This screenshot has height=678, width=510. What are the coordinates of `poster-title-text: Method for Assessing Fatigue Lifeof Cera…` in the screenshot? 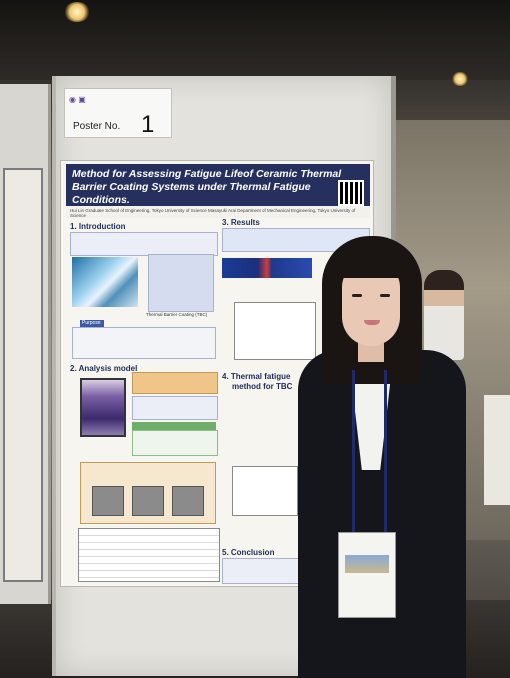 It's located at (207, 187).